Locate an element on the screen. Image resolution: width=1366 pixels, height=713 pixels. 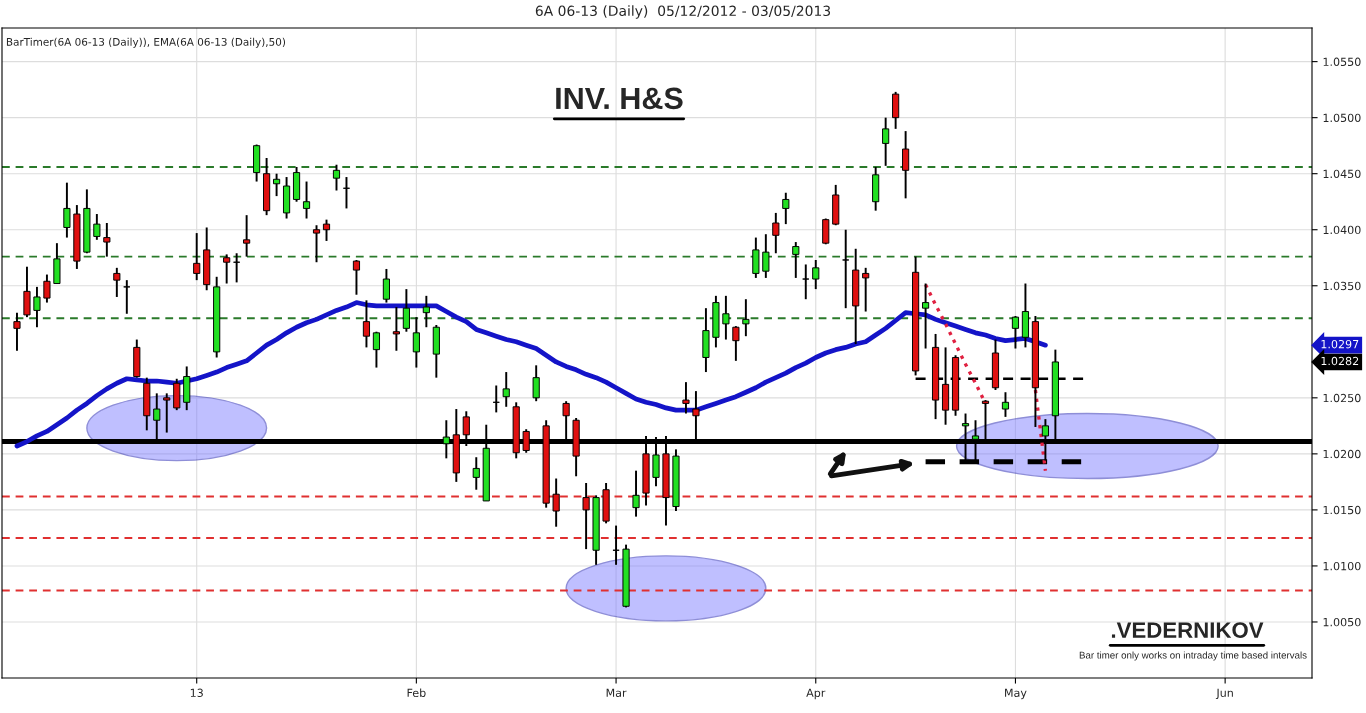
y-tick-label: 1.0100 is located at coordinates (1342, 566).